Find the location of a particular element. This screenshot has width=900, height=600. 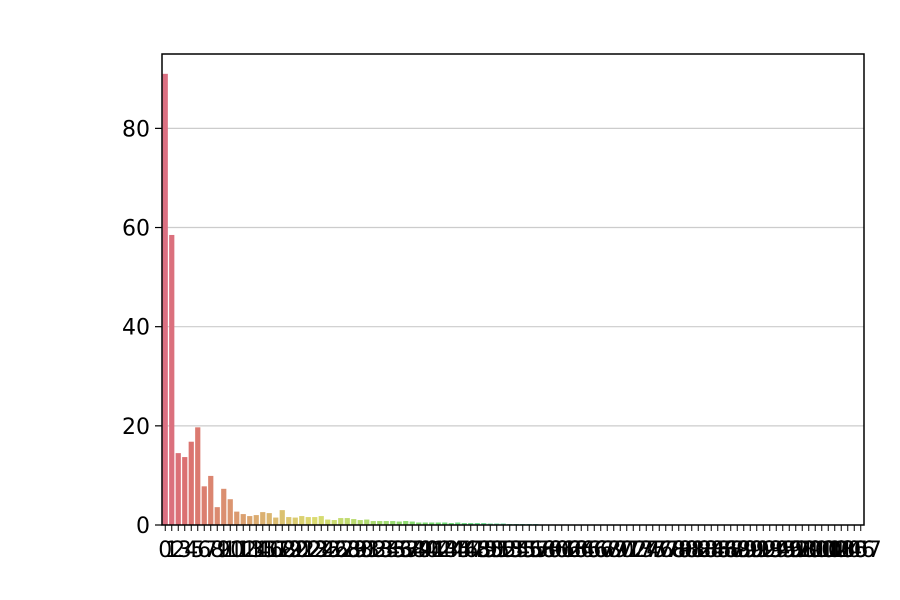

x-tick-label: 43 is located at coordinates (445, 550).